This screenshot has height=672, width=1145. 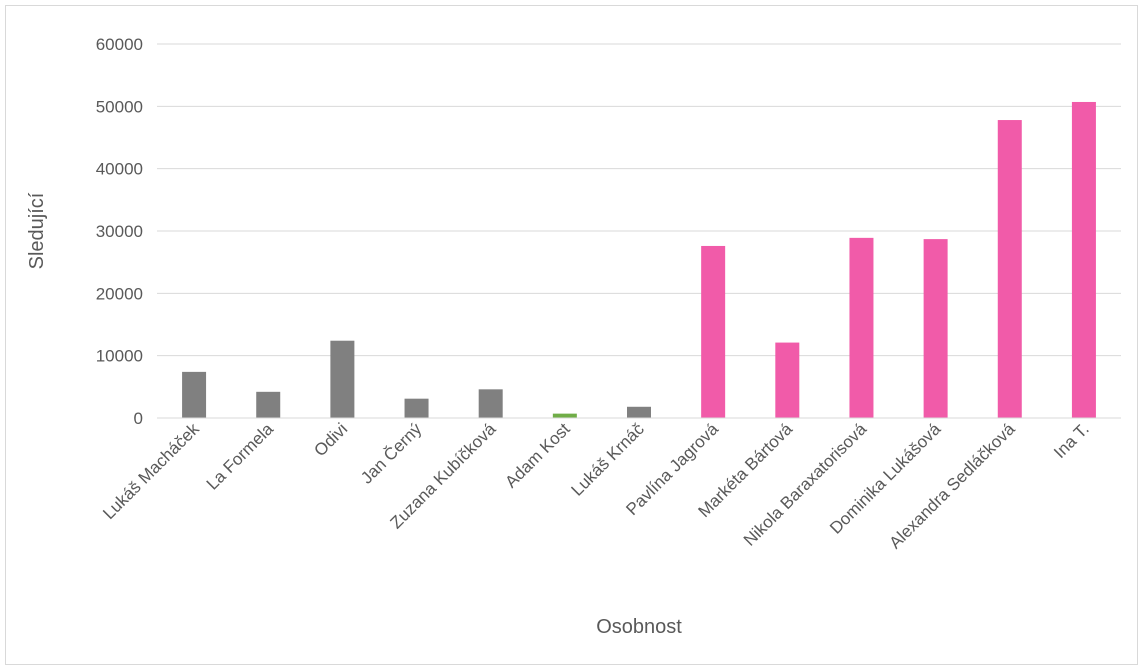 What do you see at coordinates (119, 356) in the screenshot?
I see `y-tick-label: 10000` at bounding box center [119, 356].